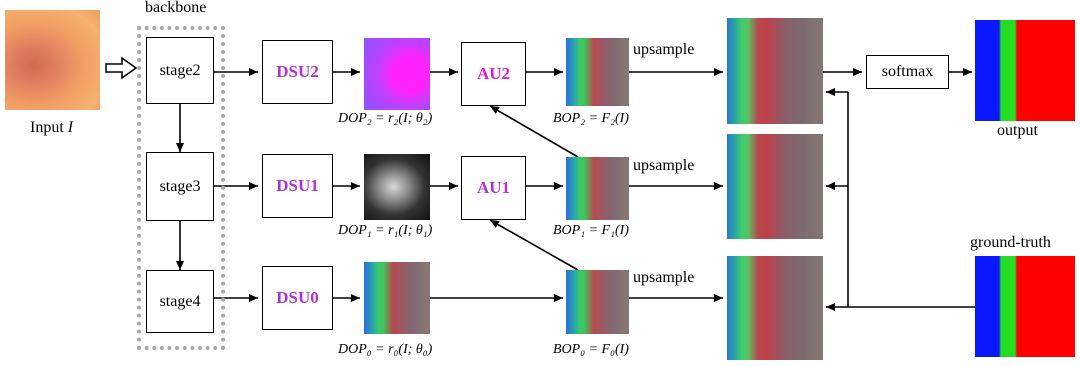 This screenshot has height=366, width=1080. Describe the element at coordinates (397, 74) in the screenshot. I see `dop2-image` at that location.